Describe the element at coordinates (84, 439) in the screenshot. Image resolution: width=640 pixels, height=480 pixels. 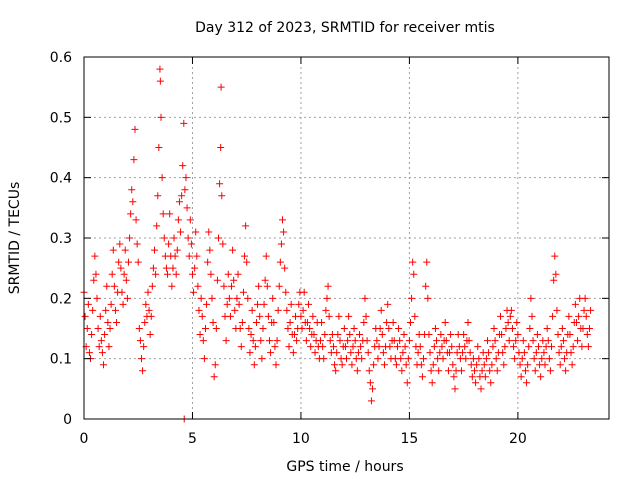
I see `x-tick-label: 0` at that location.